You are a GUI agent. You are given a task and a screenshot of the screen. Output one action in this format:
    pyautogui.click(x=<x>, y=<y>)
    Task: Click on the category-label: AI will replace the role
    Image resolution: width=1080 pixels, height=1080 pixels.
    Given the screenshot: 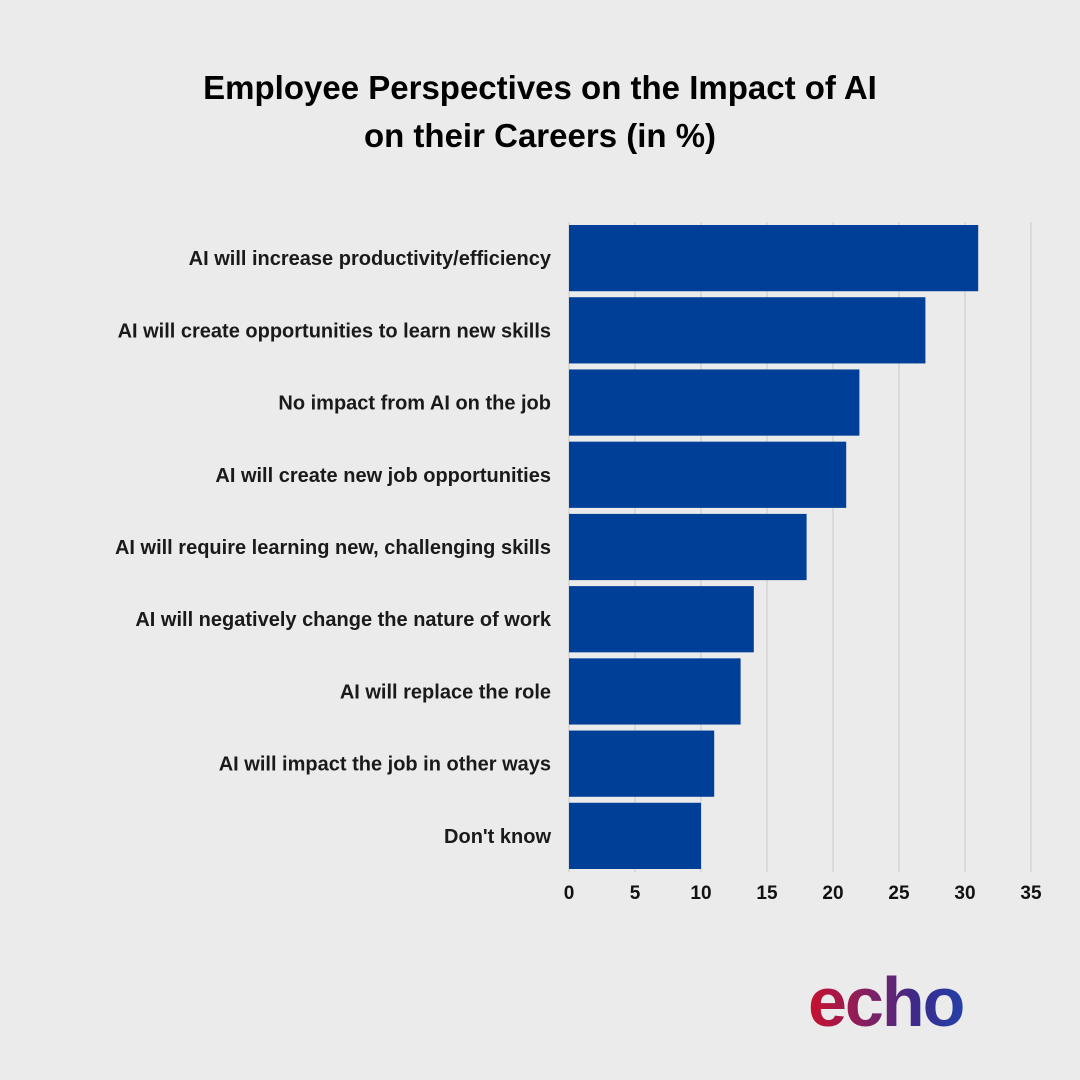 What is the action you would take?
    pyautogui.click(x=445, y=692)
    